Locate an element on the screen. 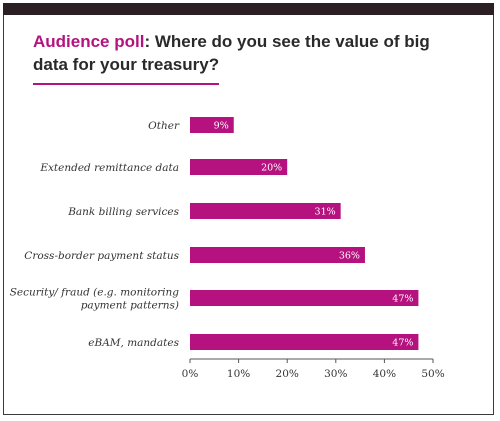 This screenshot has height=421, width=500. category-label-4-line-1: payment patterns) is located at coordinates (130, 306).